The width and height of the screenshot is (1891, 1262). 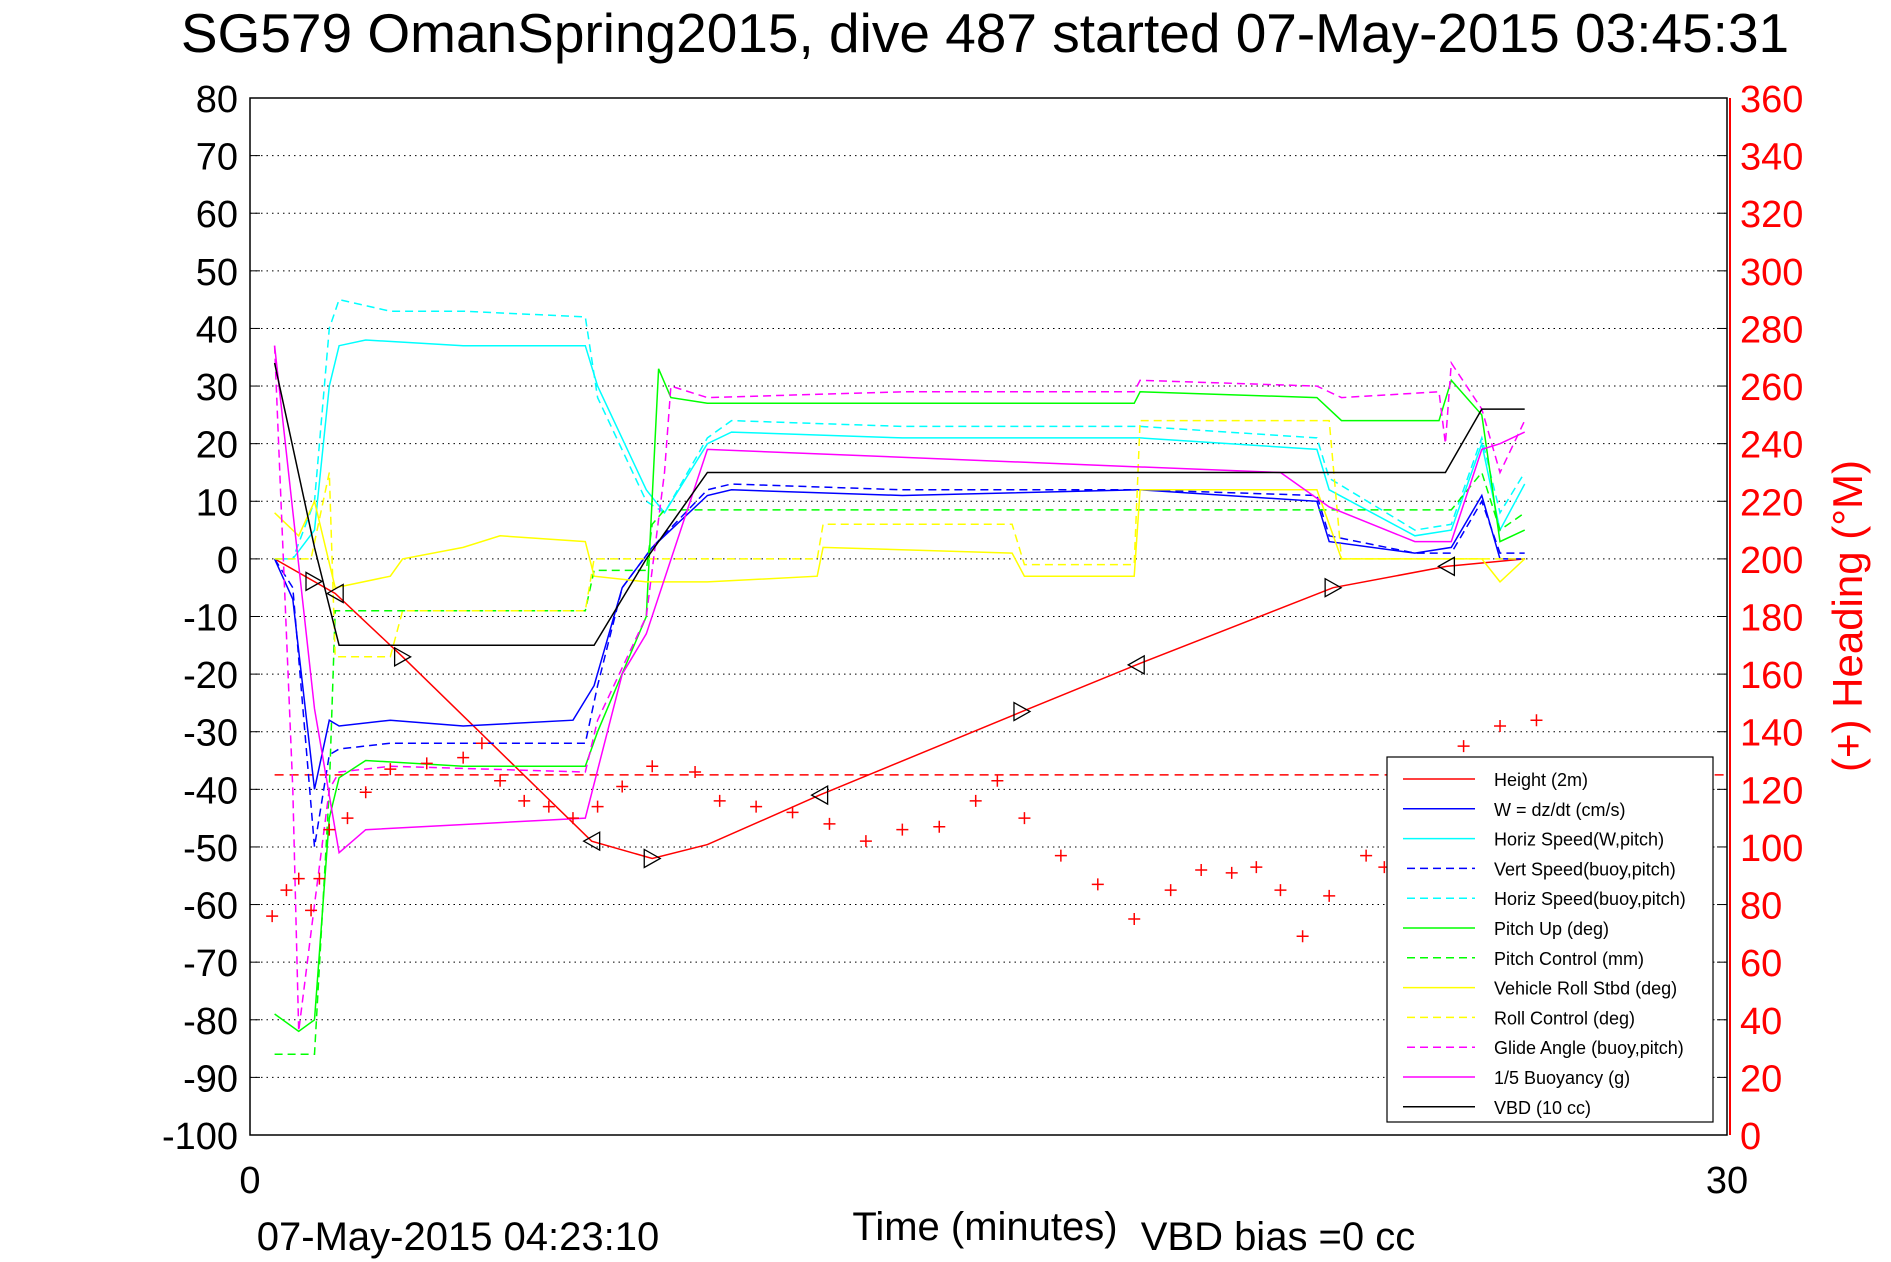 What do you see at coordinates (1564, 1018) in the screenshot?
I see `legend-label: Roll Control (deg)` at bounding box center [1564, 1018].